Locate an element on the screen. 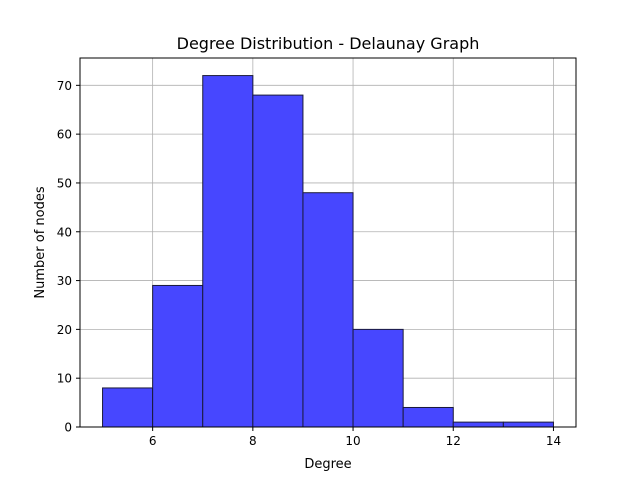  y-tick-label: 20 is located at coordinates (64, 330).